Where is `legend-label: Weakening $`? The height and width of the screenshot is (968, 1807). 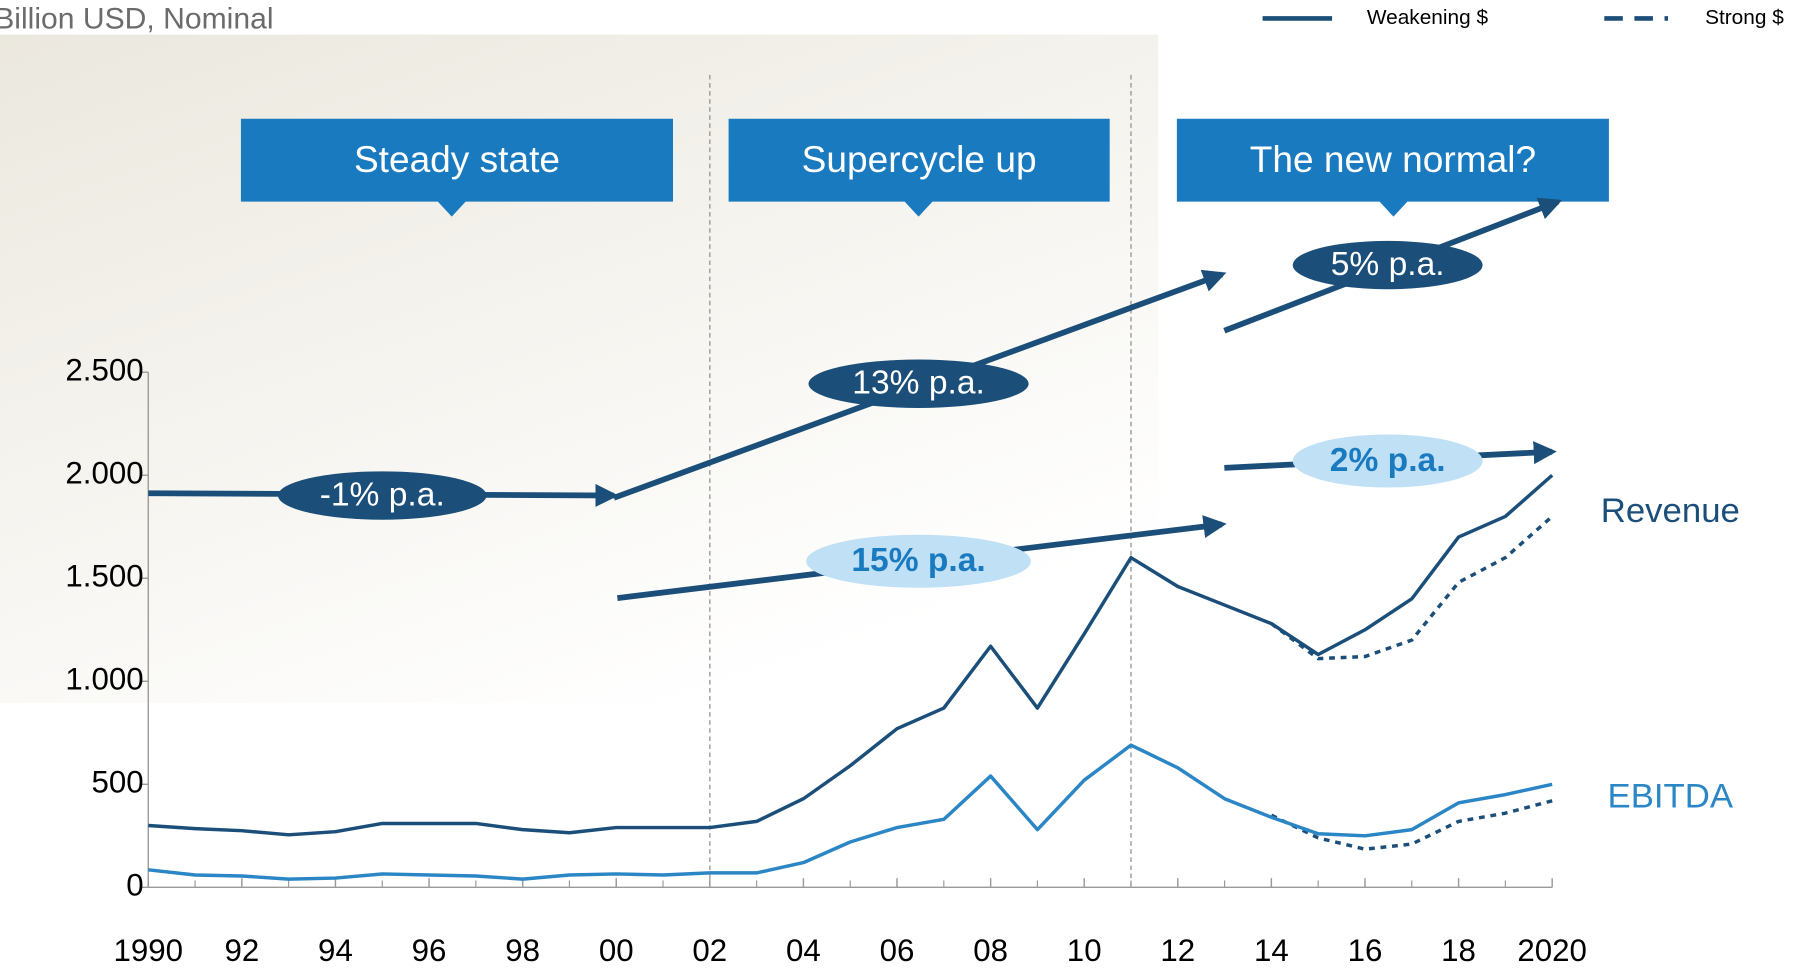 legend-label: Weakening $ is located at coordinates (1428, 17).